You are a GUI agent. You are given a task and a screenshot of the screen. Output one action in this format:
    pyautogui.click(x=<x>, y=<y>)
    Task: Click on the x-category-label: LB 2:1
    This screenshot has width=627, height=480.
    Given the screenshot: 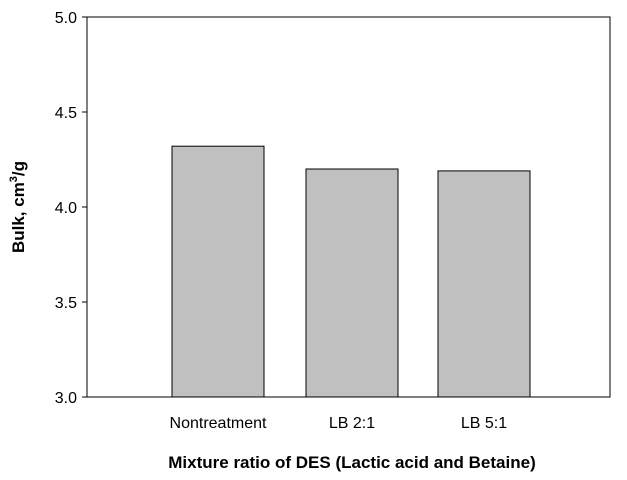 What is the action you would take?
    pyautogui.click(x=352, y=423)
    